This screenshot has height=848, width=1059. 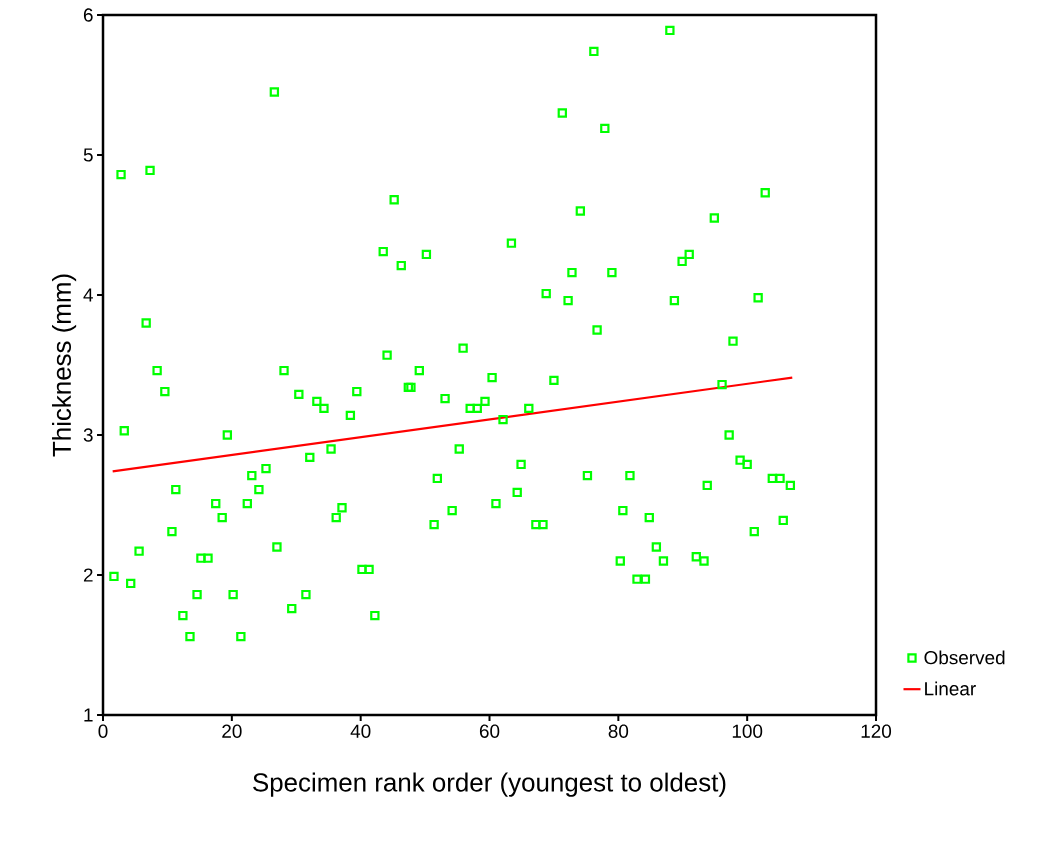 What do you see at coordinates (489, 731) in the screenshot?
I see `x-tick-label: 60` at bounding box center [489, 731].